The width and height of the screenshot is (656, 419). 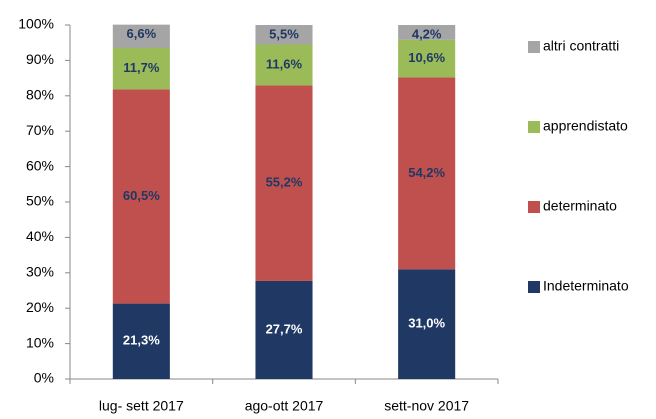 I want to click on value-label: 60,5%, so click(x=141, y=195).